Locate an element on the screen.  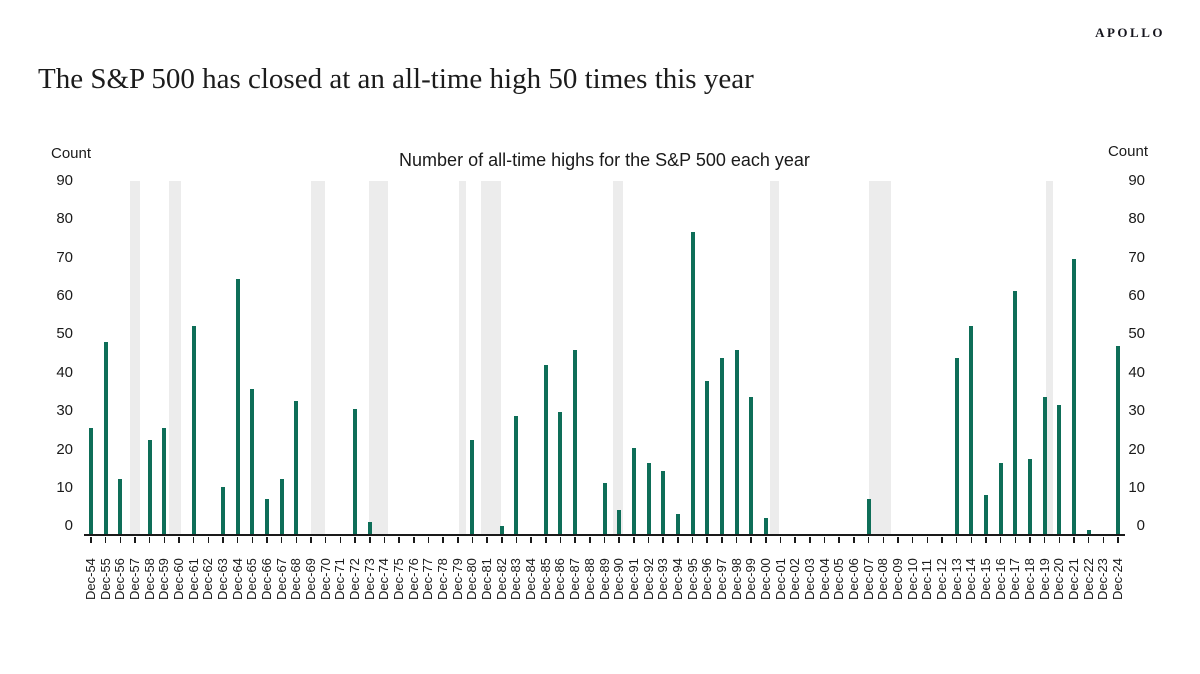
x-tick-label: Dec-92 is located at coordinates (648, 579).